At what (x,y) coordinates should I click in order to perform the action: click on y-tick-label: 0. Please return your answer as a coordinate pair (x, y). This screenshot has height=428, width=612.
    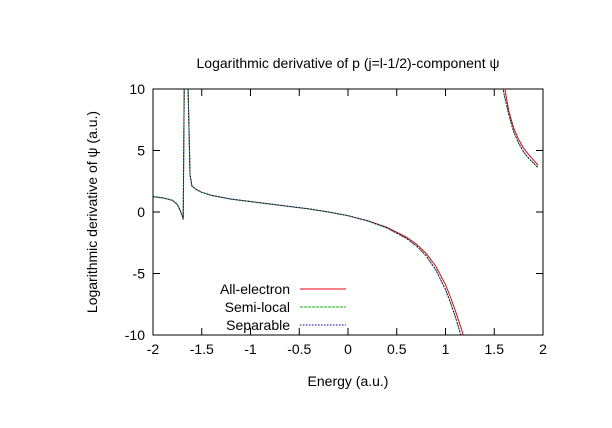
    Looking at the image, I should click on (141, 212).